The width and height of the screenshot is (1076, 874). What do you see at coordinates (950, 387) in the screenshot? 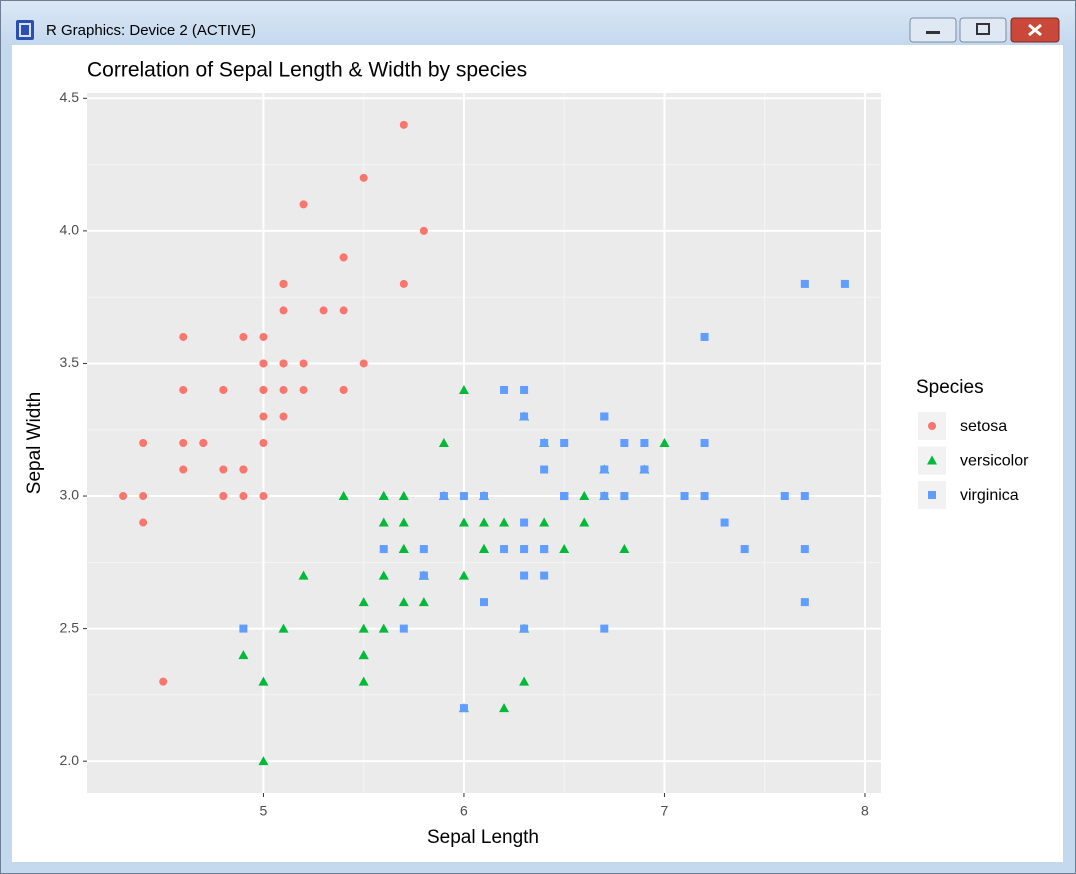
I see `legend-title: Species` at bounding box center [950, 387].